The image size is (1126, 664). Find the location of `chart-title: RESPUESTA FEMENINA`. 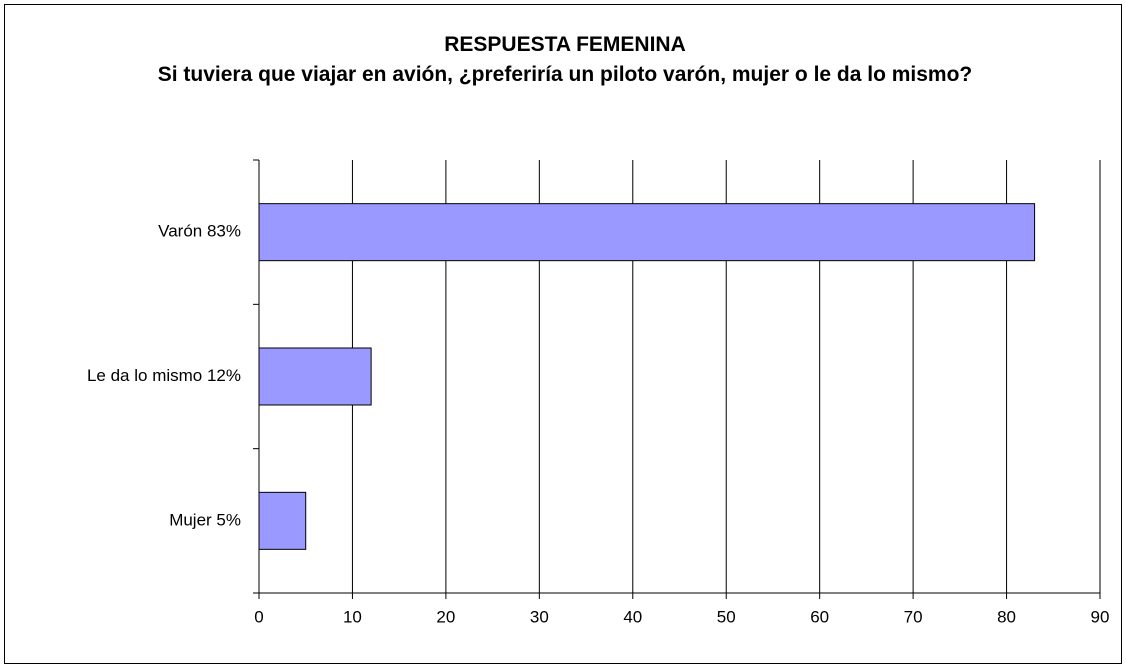

chart-title: RESPUESTA FEMENINA is located at coordinates (565, 44).